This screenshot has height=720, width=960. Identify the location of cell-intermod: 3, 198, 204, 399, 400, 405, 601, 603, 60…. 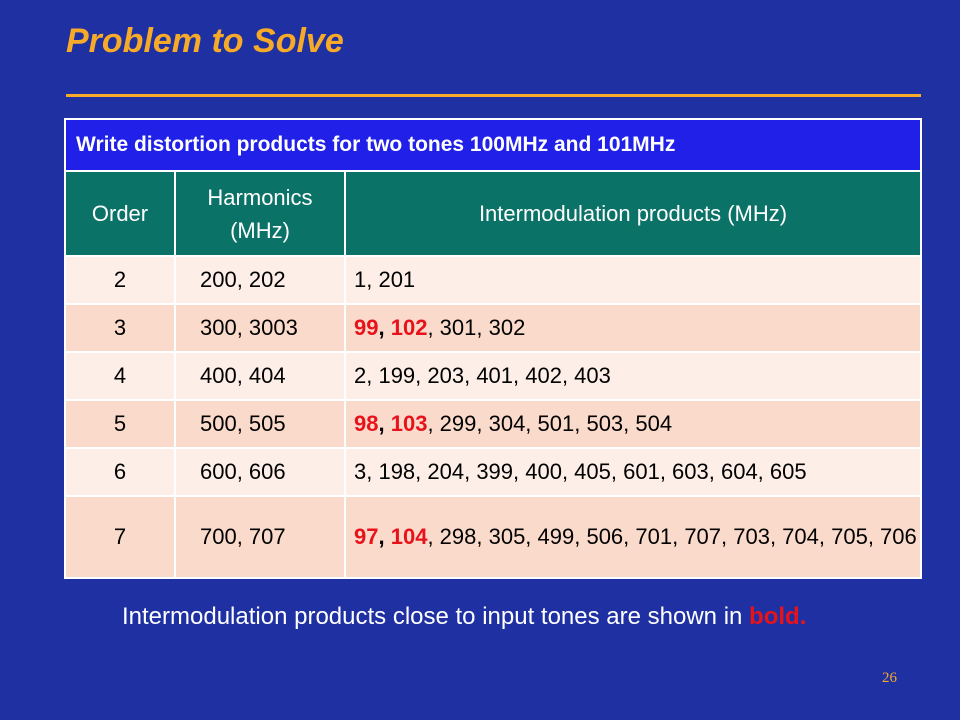
(633, 472).